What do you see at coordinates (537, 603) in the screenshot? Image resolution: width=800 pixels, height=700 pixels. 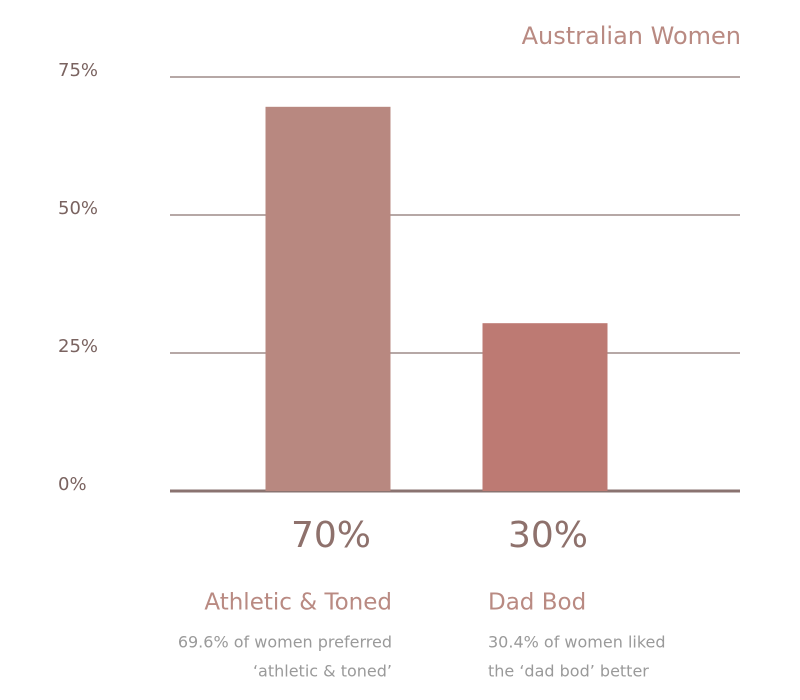 I see `category-label: Dad Bod` at bounding box center [537, 603].